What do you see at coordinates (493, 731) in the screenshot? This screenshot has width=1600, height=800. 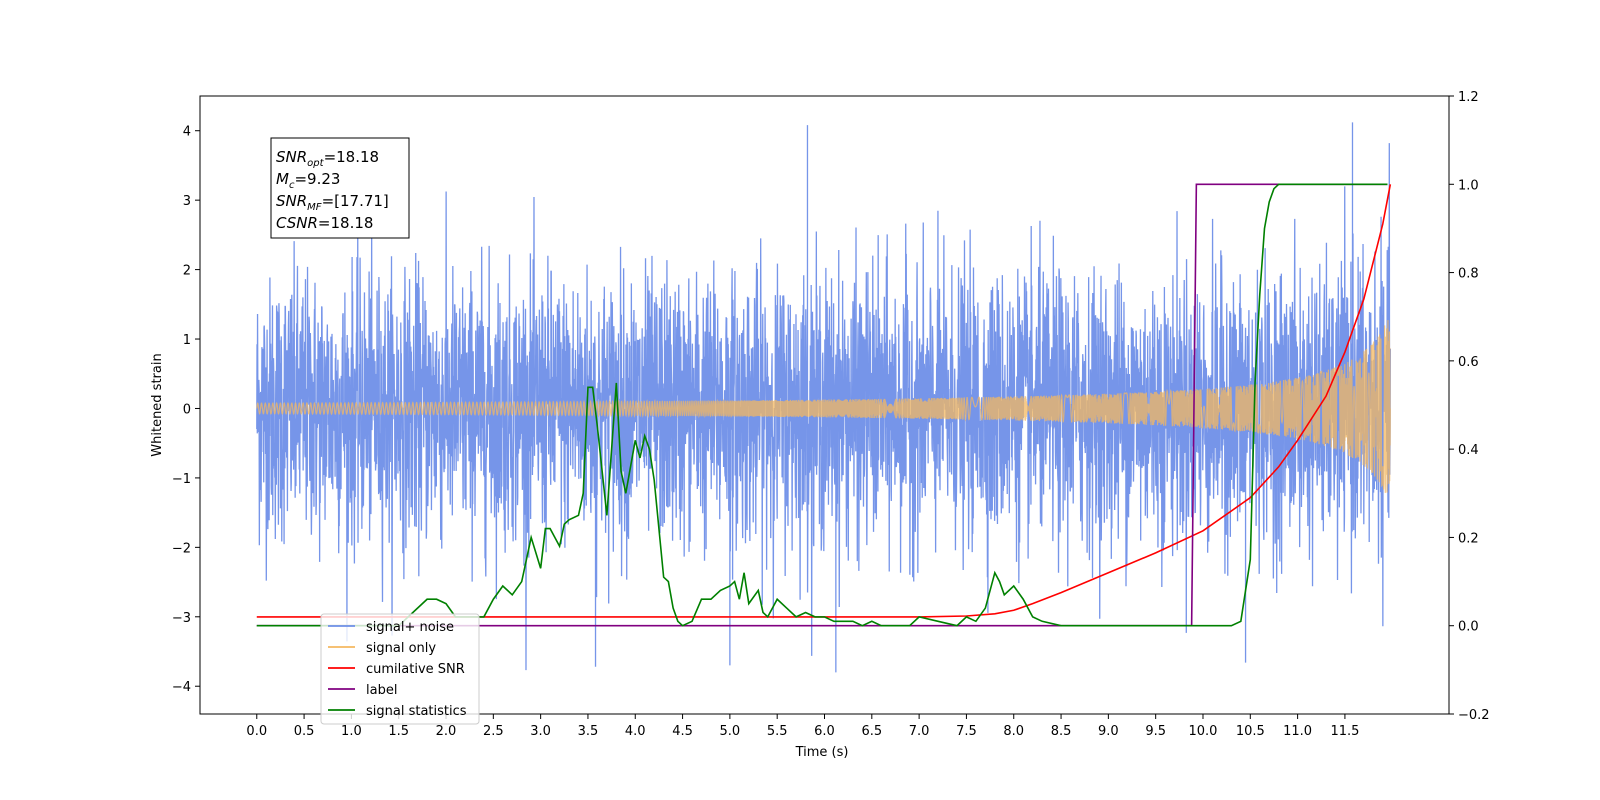 I see `x-tick-label: 2.5` at bounding box center [493, 731].